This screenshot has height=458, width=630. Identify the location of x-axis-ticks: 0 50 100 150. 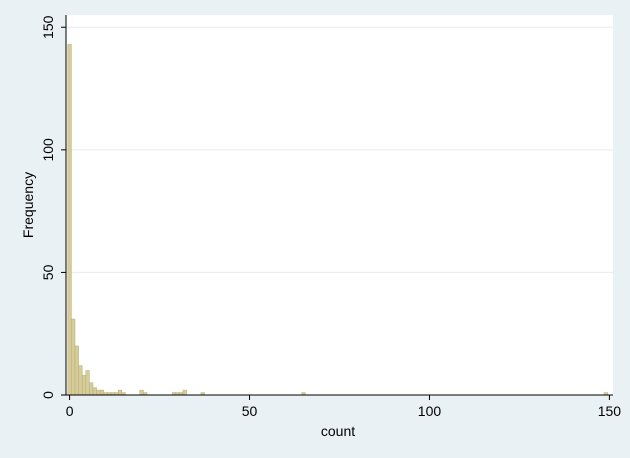
(344, 407).